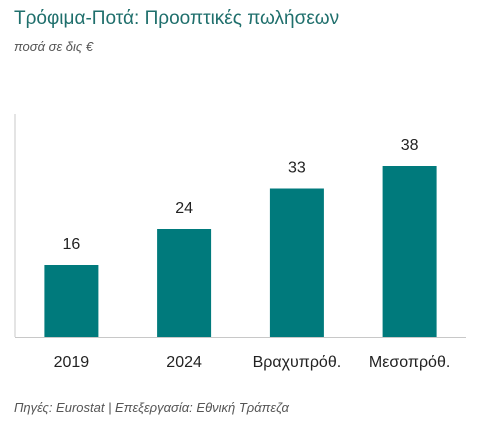  Describe the element at coordinates (72, 244) in the screenshot. I see `data-label-0: 16` at that location.